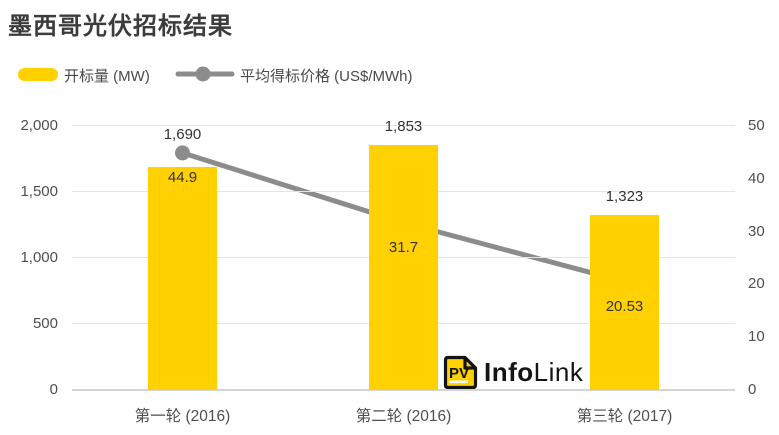 The width and height of the screenshot is (779, 435). What do you see at coordinates (182, 177) in the screenshot?
I see `line-value-label: 44.9` at bounding box center [182, 177].